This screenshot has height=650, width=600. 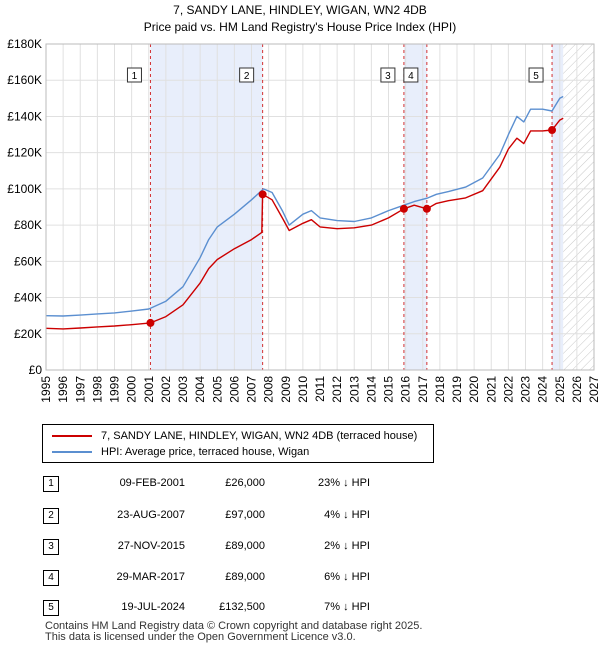 I want to click on sale-hpi-diff: 7% ↓ HPI, so click(x=347, y=607).